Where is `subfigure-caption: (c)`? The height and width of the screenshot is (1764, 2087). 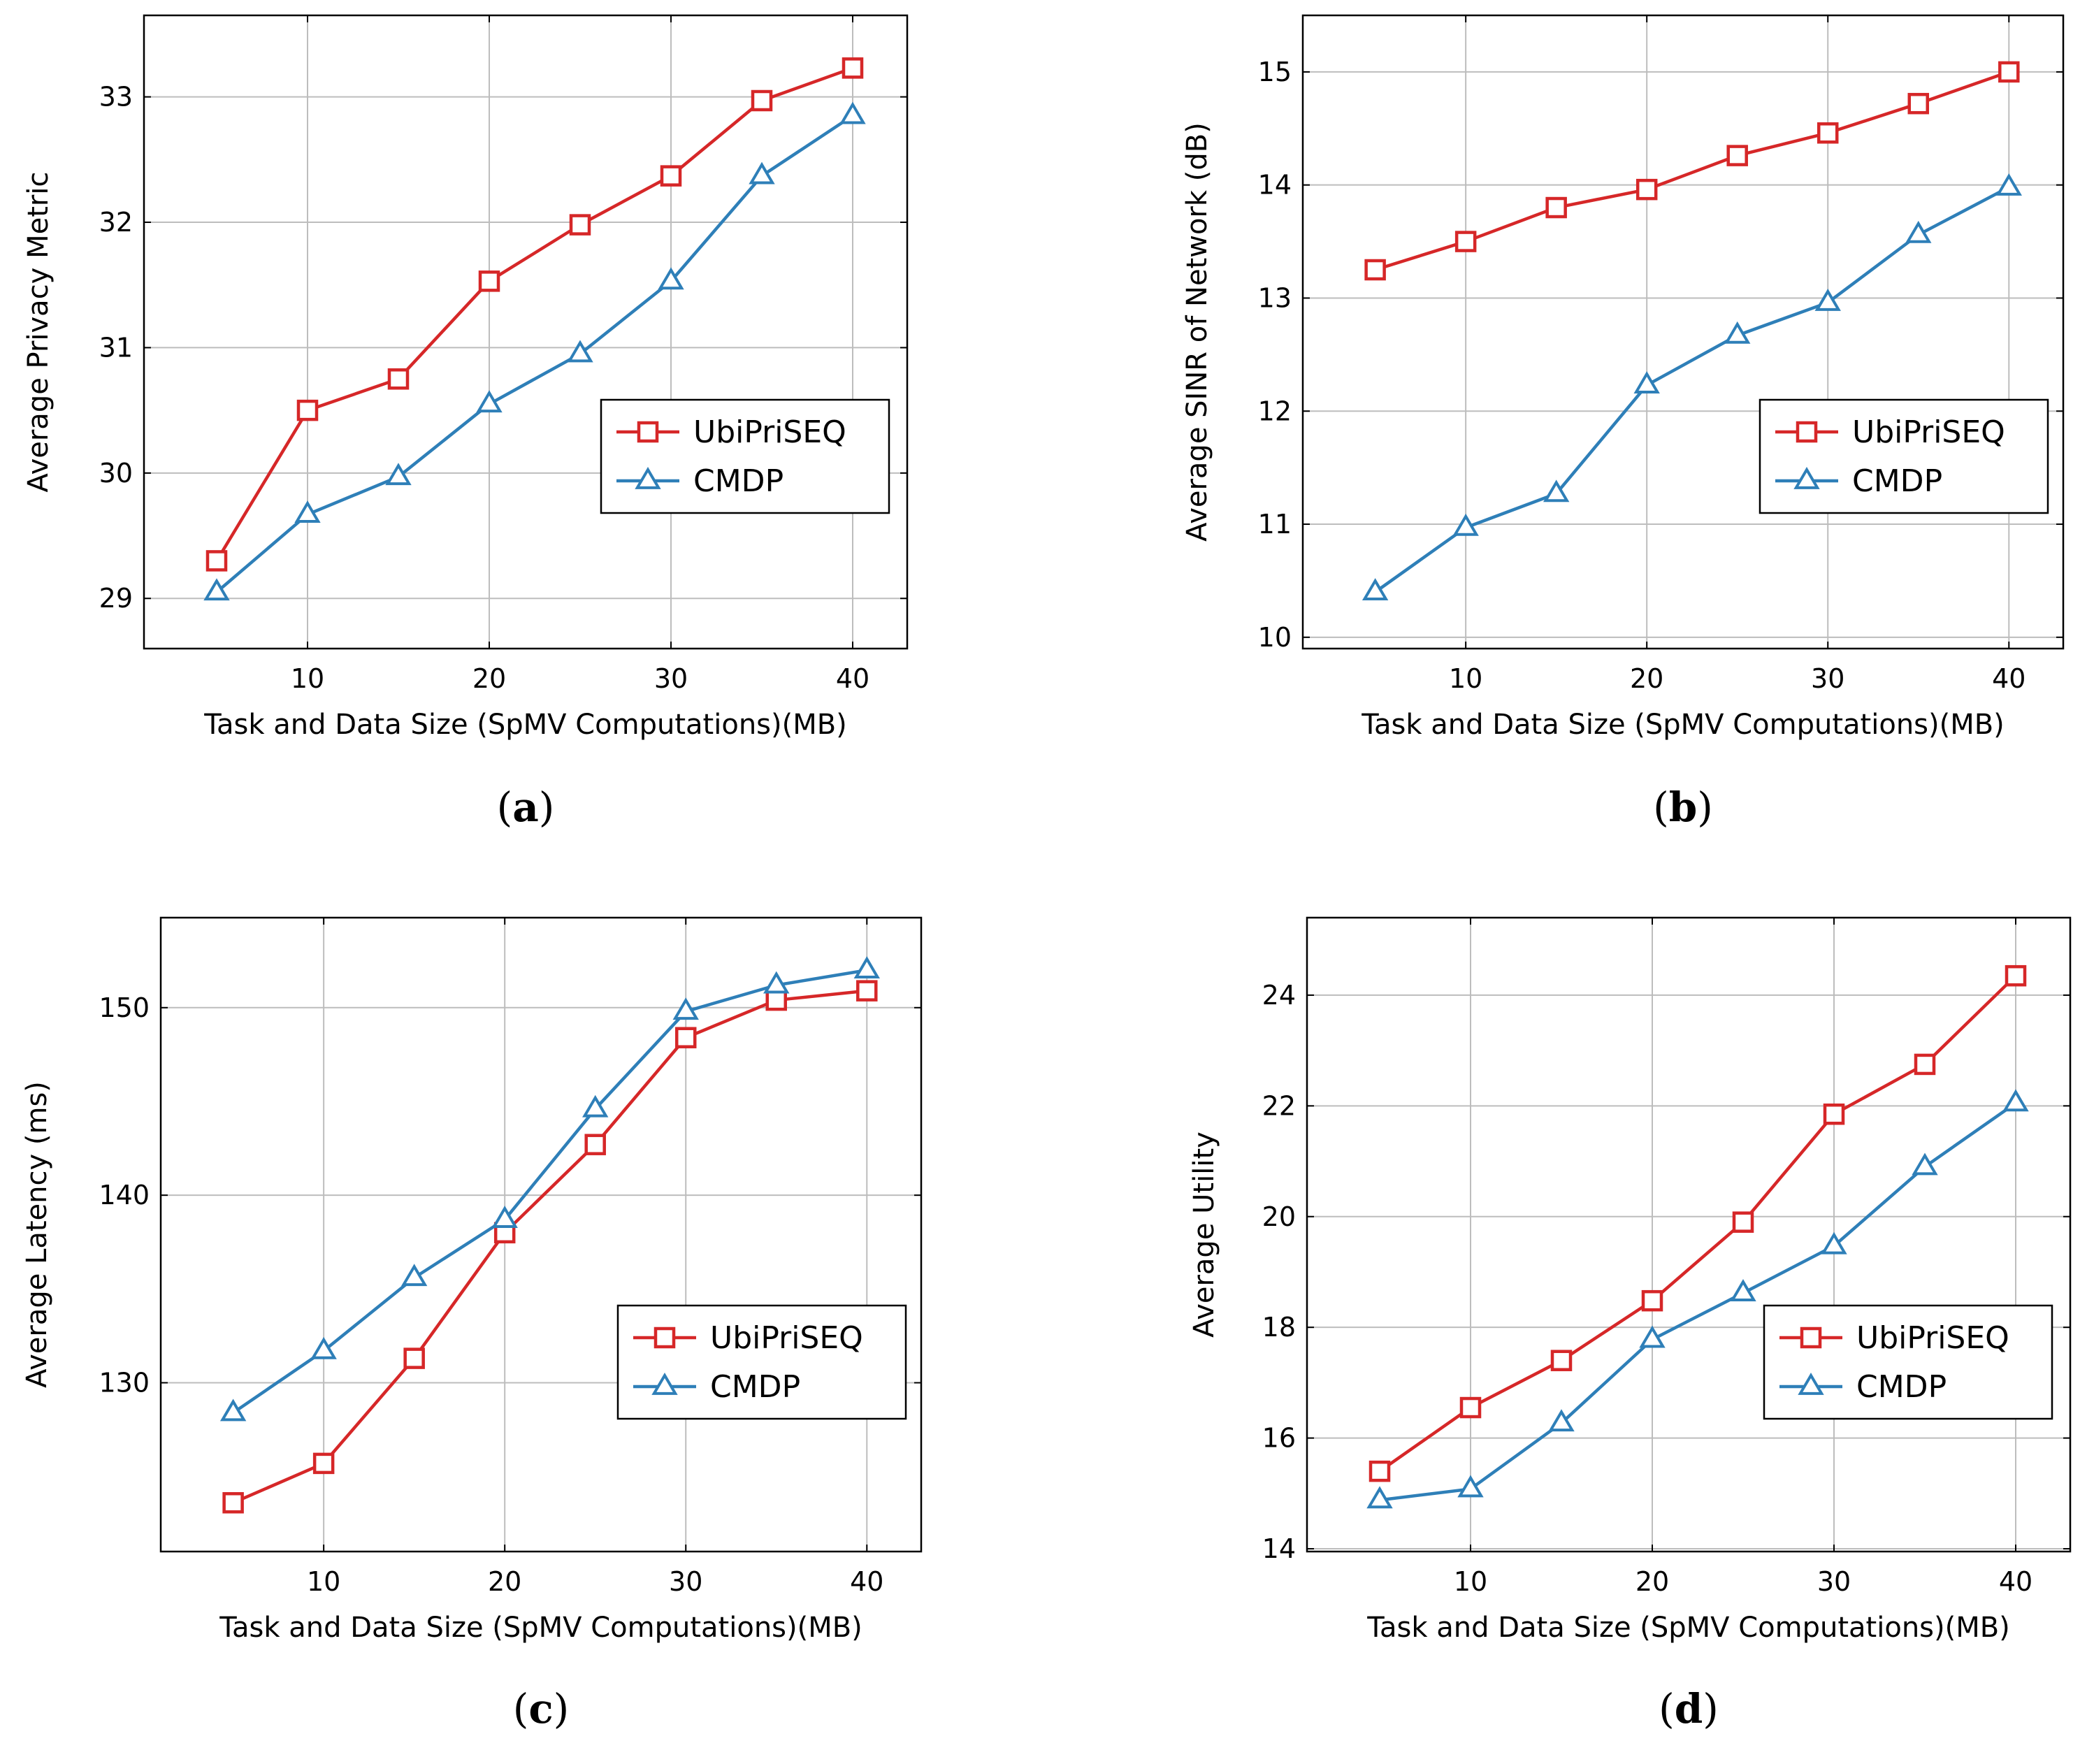 subfigure-caption: (c) is located at coordinates (541, 1709).